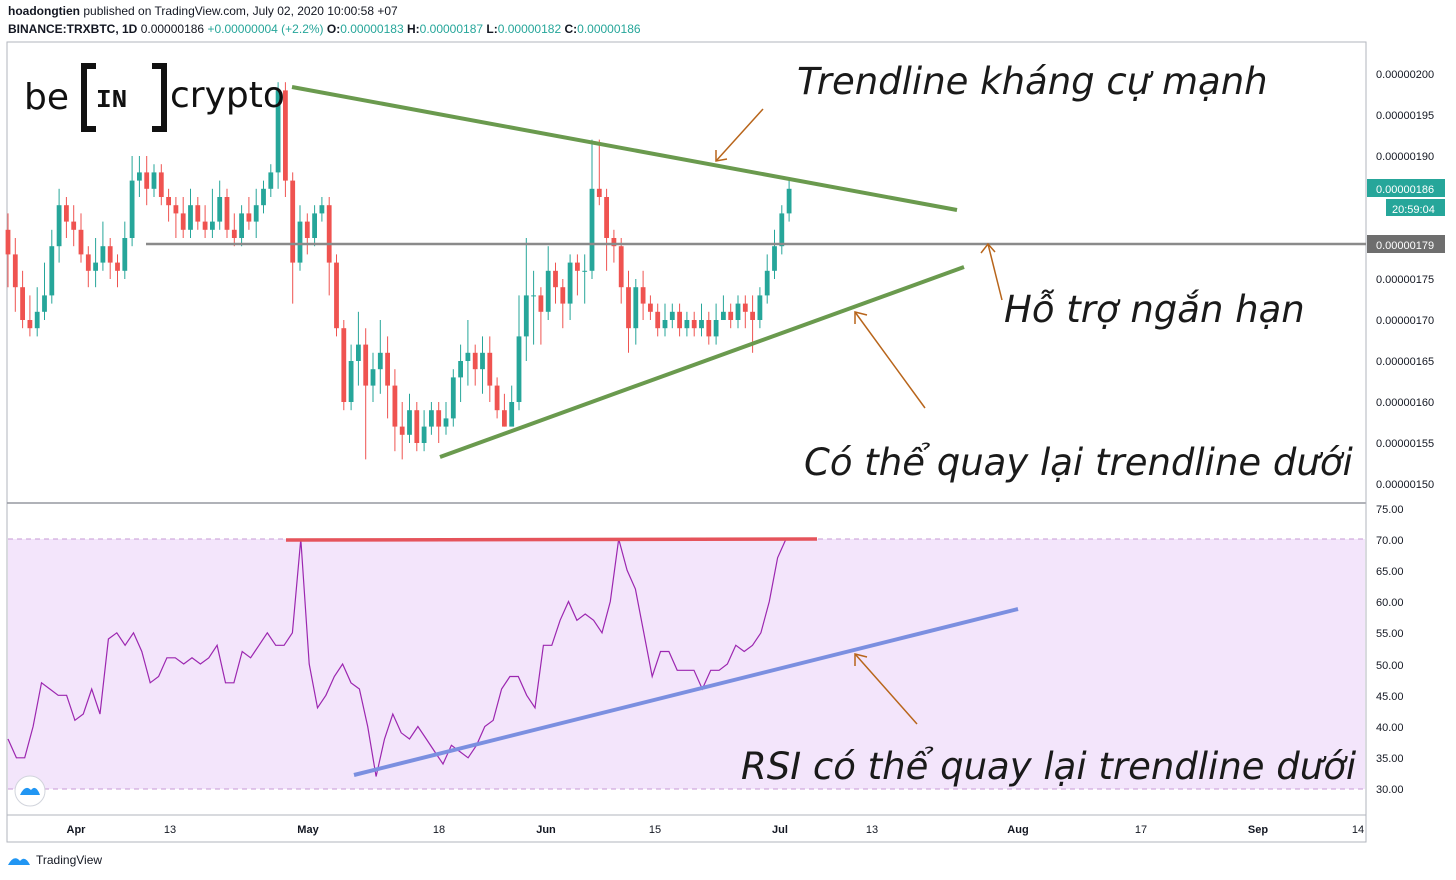 The width and height of the screenshot is (1456, 880). I want to click on support-trendline, so click(702, 362).